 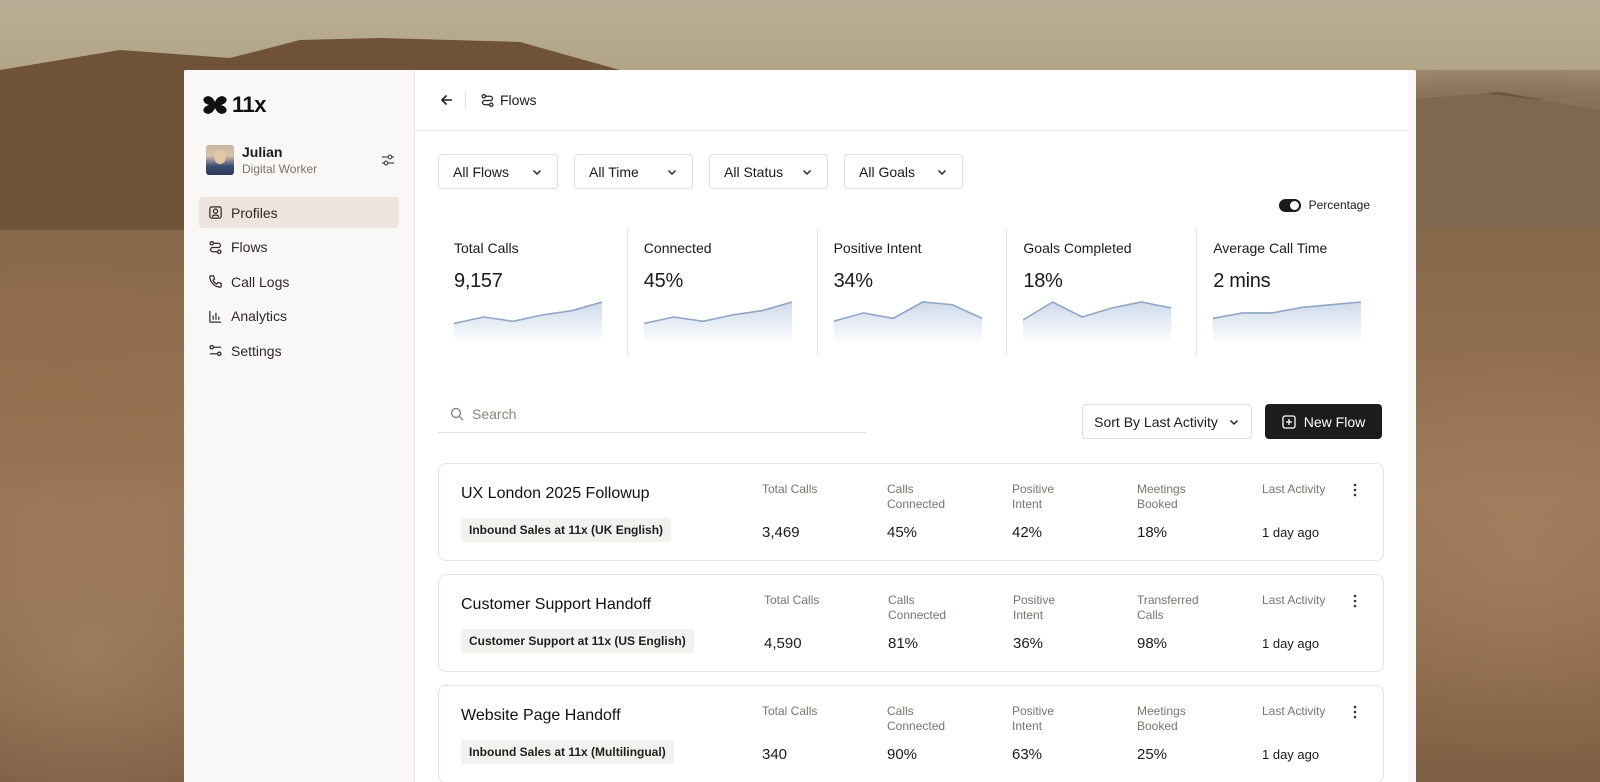 What do you see at coordinates (768, 171) in the screenshot?
I see `filter-status-dropdown: All Status` at bounding box center [768, 171].